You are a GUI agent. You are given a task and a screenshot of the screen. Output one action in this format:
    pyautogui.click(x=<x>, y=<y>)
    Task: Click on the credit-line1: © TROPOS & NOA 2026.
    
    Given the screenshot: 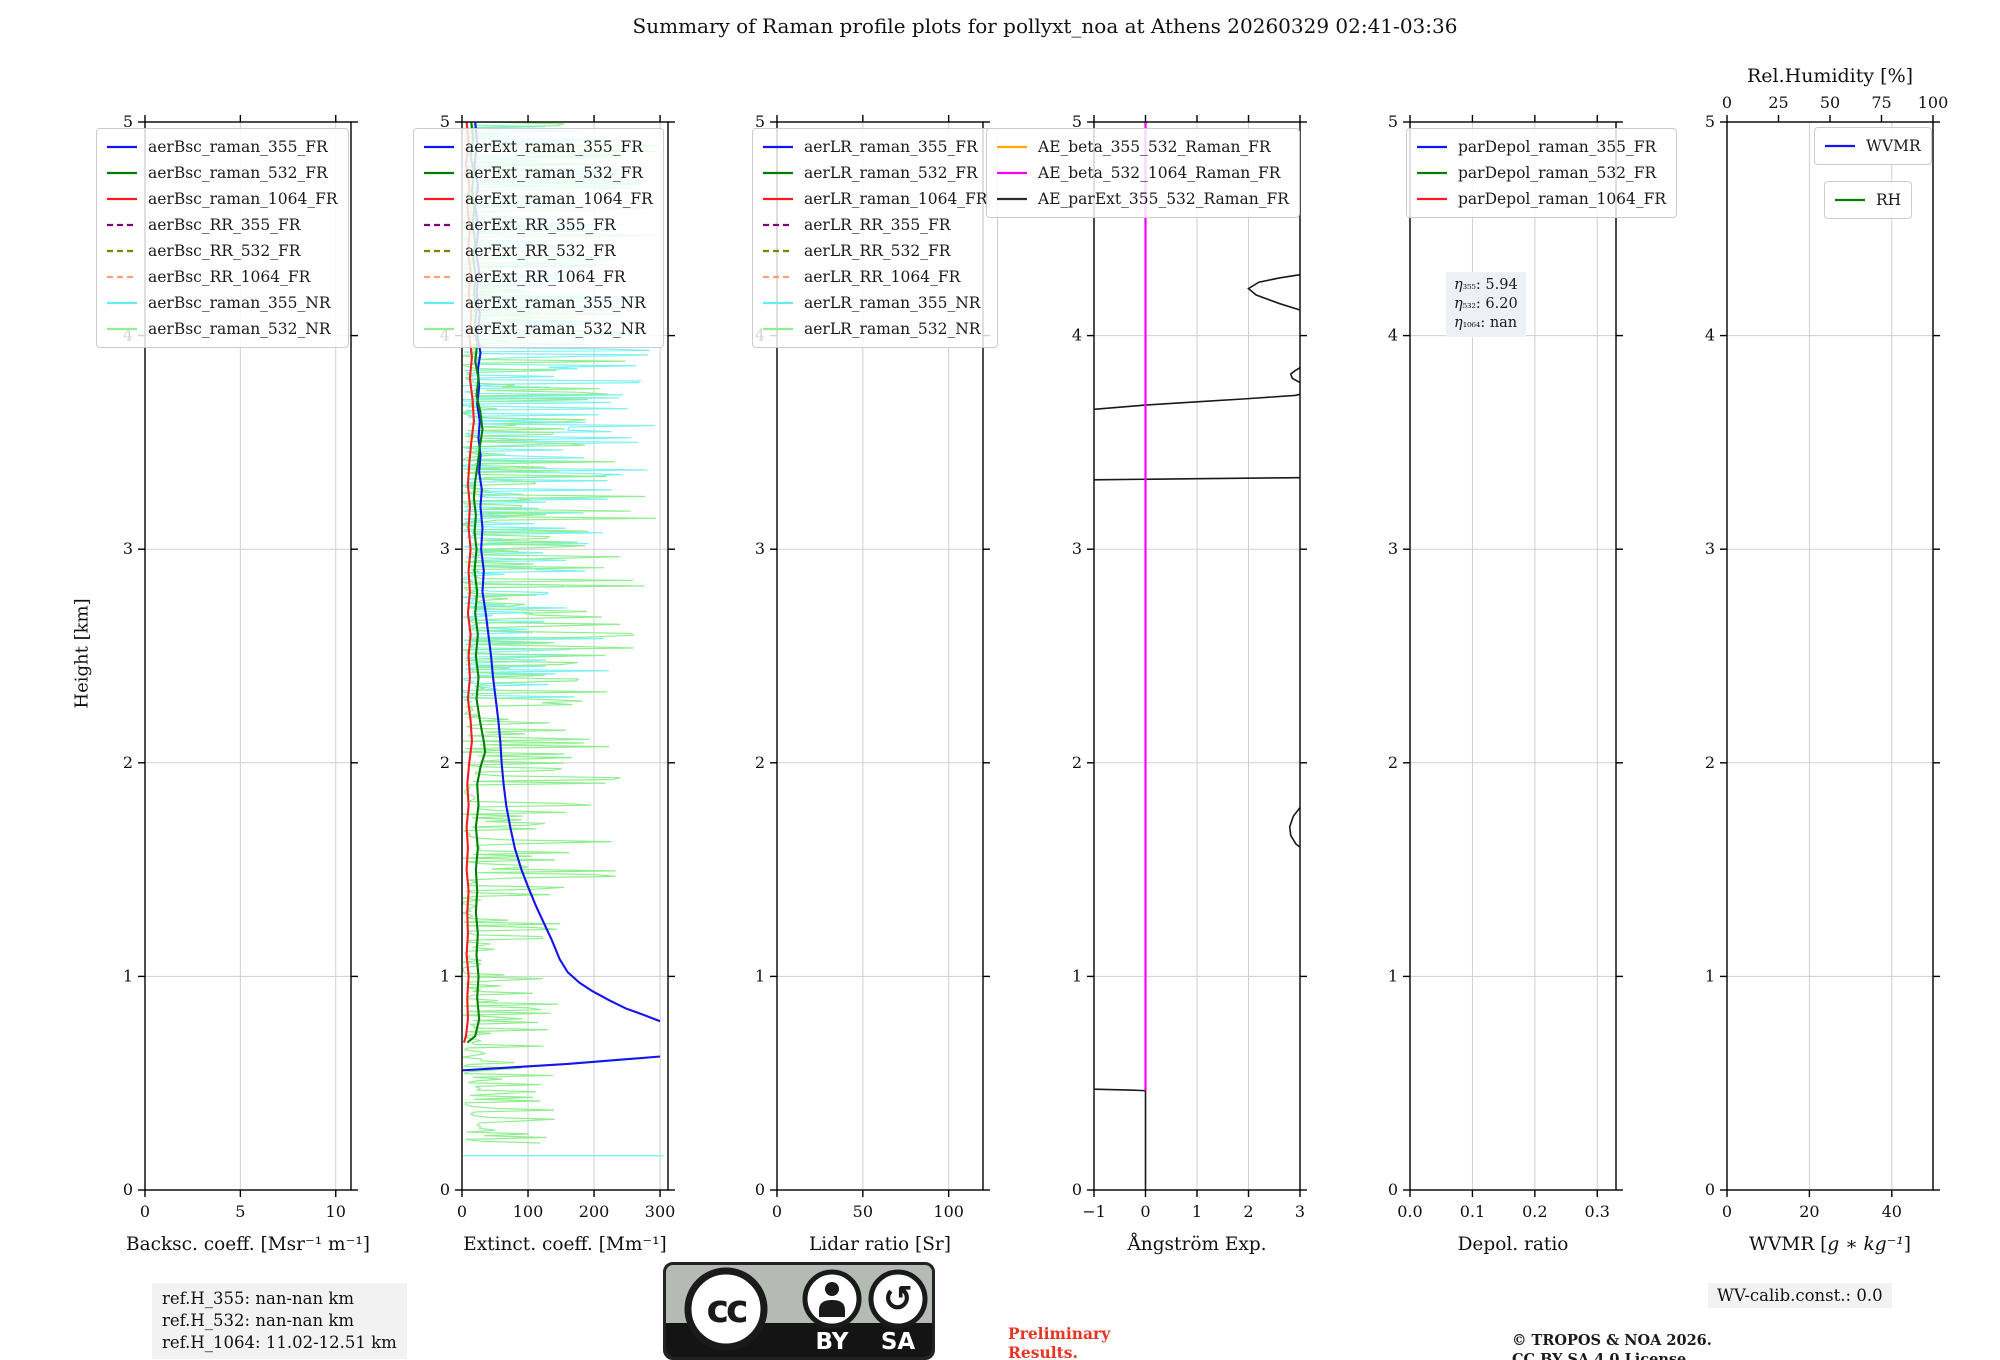 What is the action you would take?
    pyautogui.click(x=1612, y=1340)
    